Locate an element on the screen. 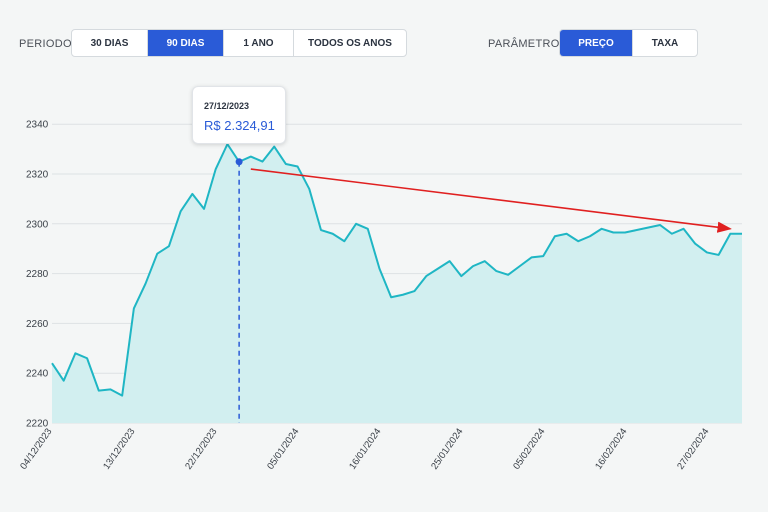  y-tick-label: 2240 is located at coordinates (37, 374).